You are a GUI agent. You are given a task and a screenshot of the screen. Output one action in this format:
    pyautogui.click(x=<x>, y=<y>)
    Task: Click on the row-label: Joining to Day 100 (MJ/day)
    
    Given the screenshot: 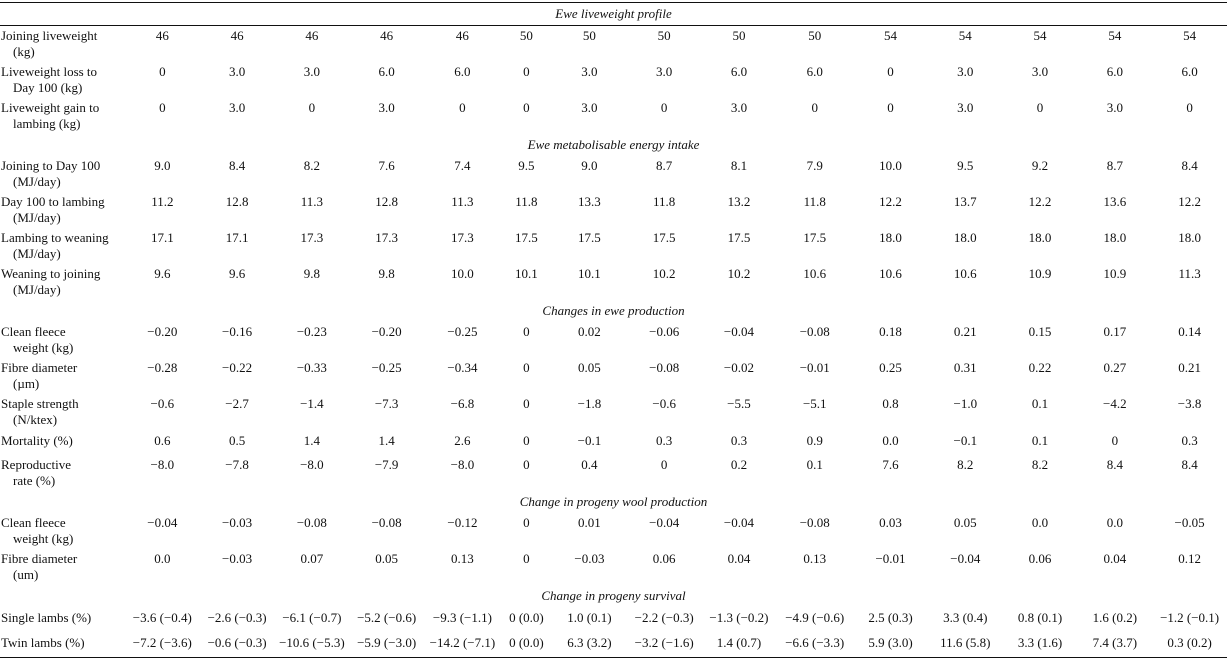 What is the action you would take?
    pyautogui.click(x=62, y=174)
    